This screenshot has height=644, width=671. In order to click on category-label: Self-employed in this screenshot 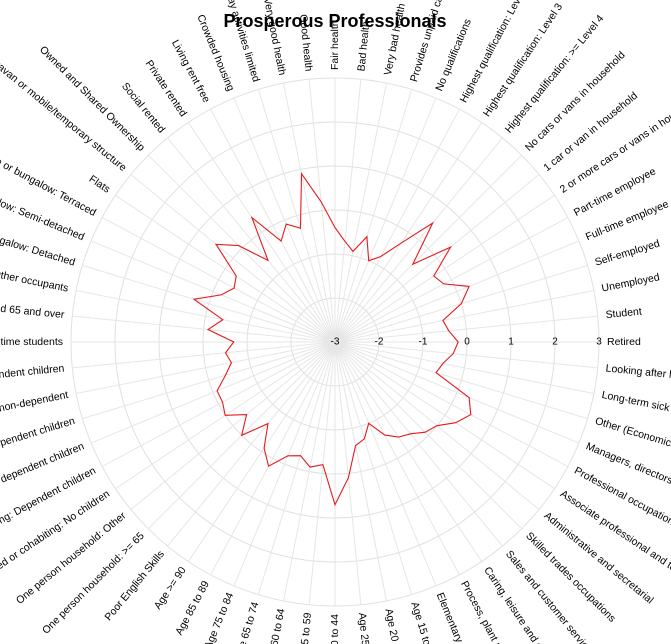, I will do `click(627, 253)`.